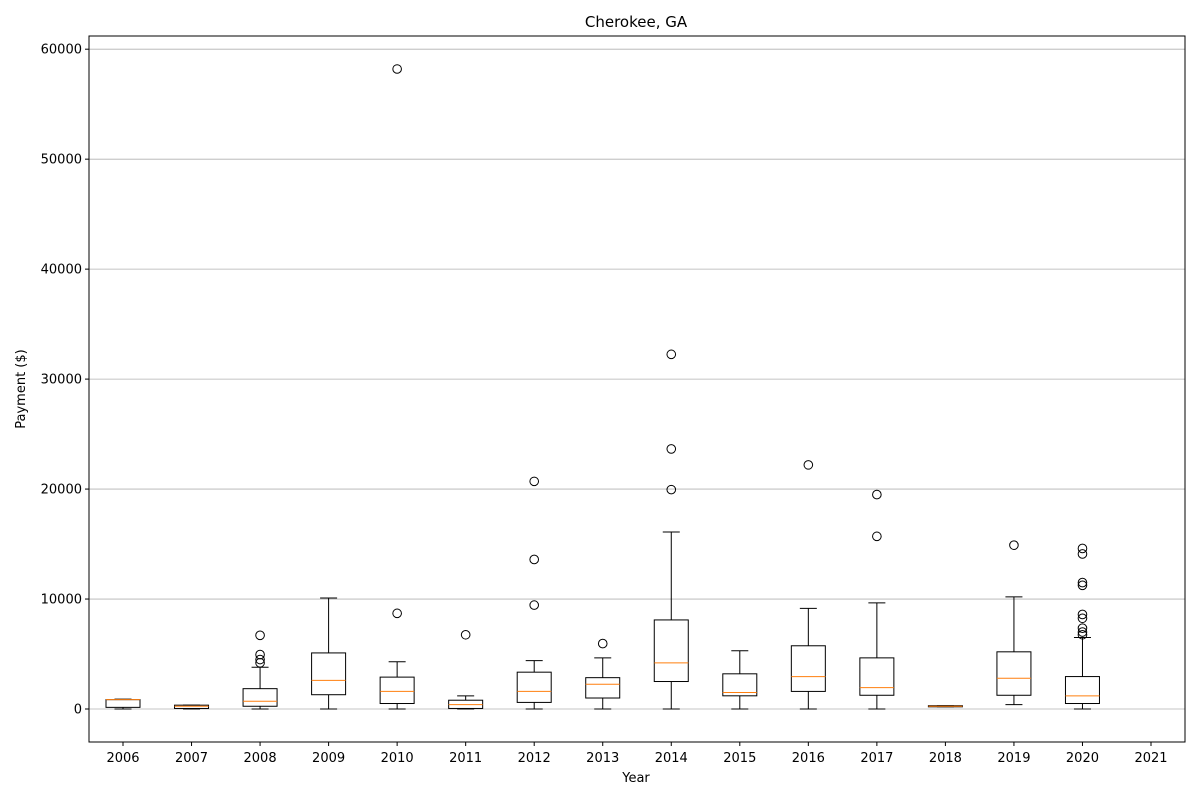  I want to click on box-2008, so click(260, 670).